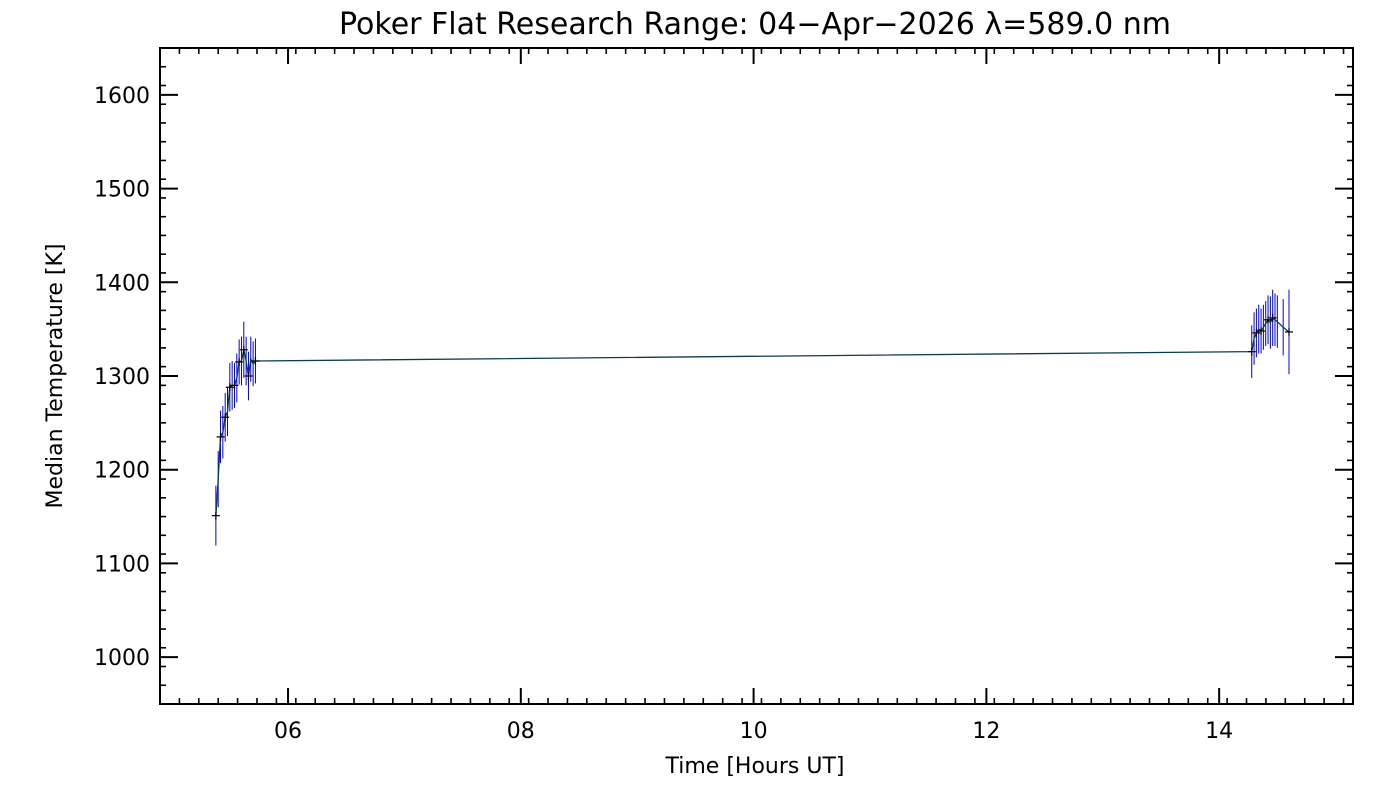 The height and width of the screenshot is (800, 1400). What do you see at coordinates (755, 766) in the screenshot?
I see `x-axis-label: Time [Hours UT]` at bounding box center [755, 766].